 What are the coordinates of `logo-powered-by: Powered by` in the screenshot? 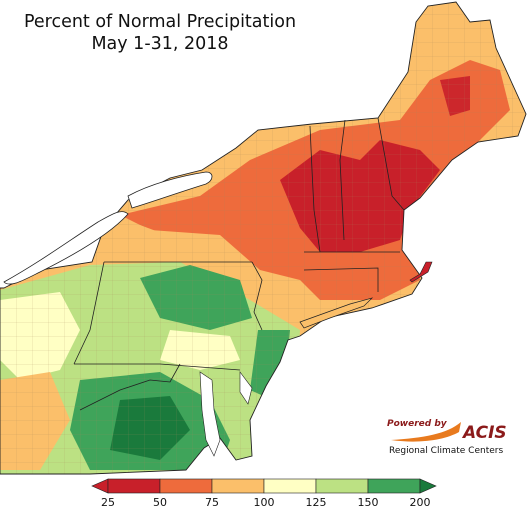 It's located at (417, 424).